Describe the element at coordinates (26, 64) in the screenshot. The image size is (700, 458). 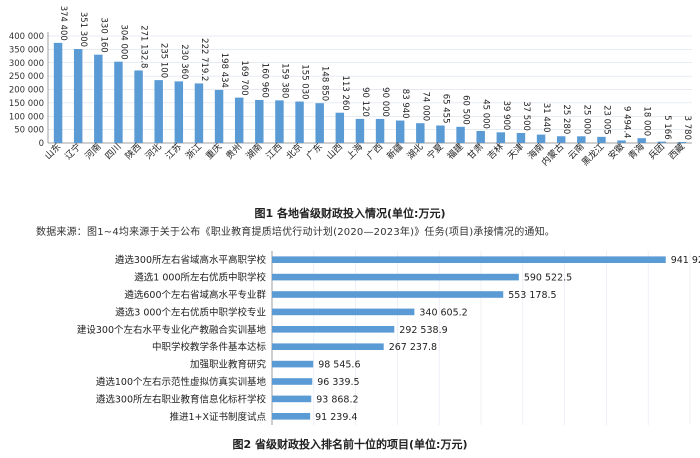
I see `fig1-y-tick-label: 300 000` at that location.